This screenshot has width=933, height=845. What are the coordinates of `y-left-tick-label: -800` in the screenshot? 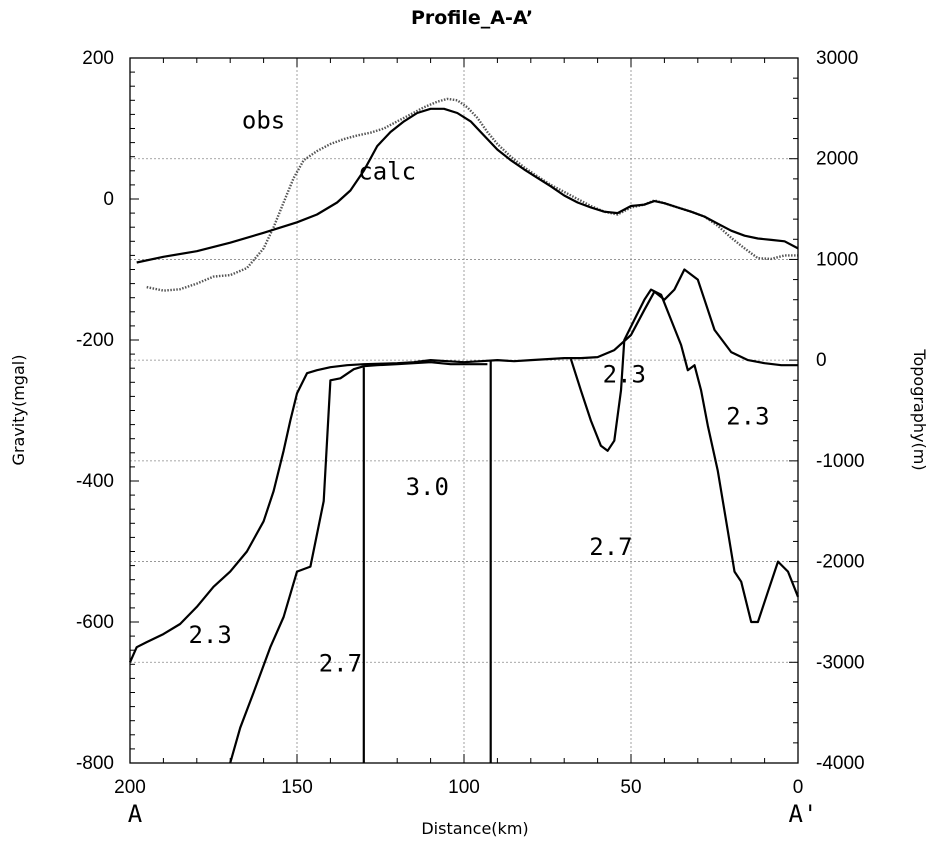 It's located at (95, 763).